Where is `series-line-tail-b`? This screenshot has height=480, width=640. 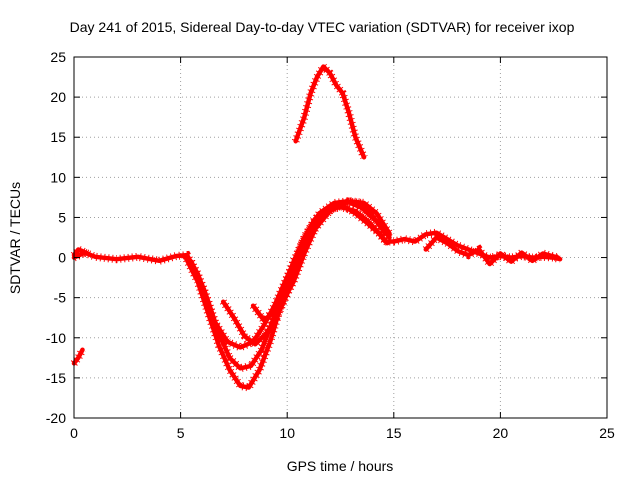 series-line-tail-b is located at coordinates (492, 251).